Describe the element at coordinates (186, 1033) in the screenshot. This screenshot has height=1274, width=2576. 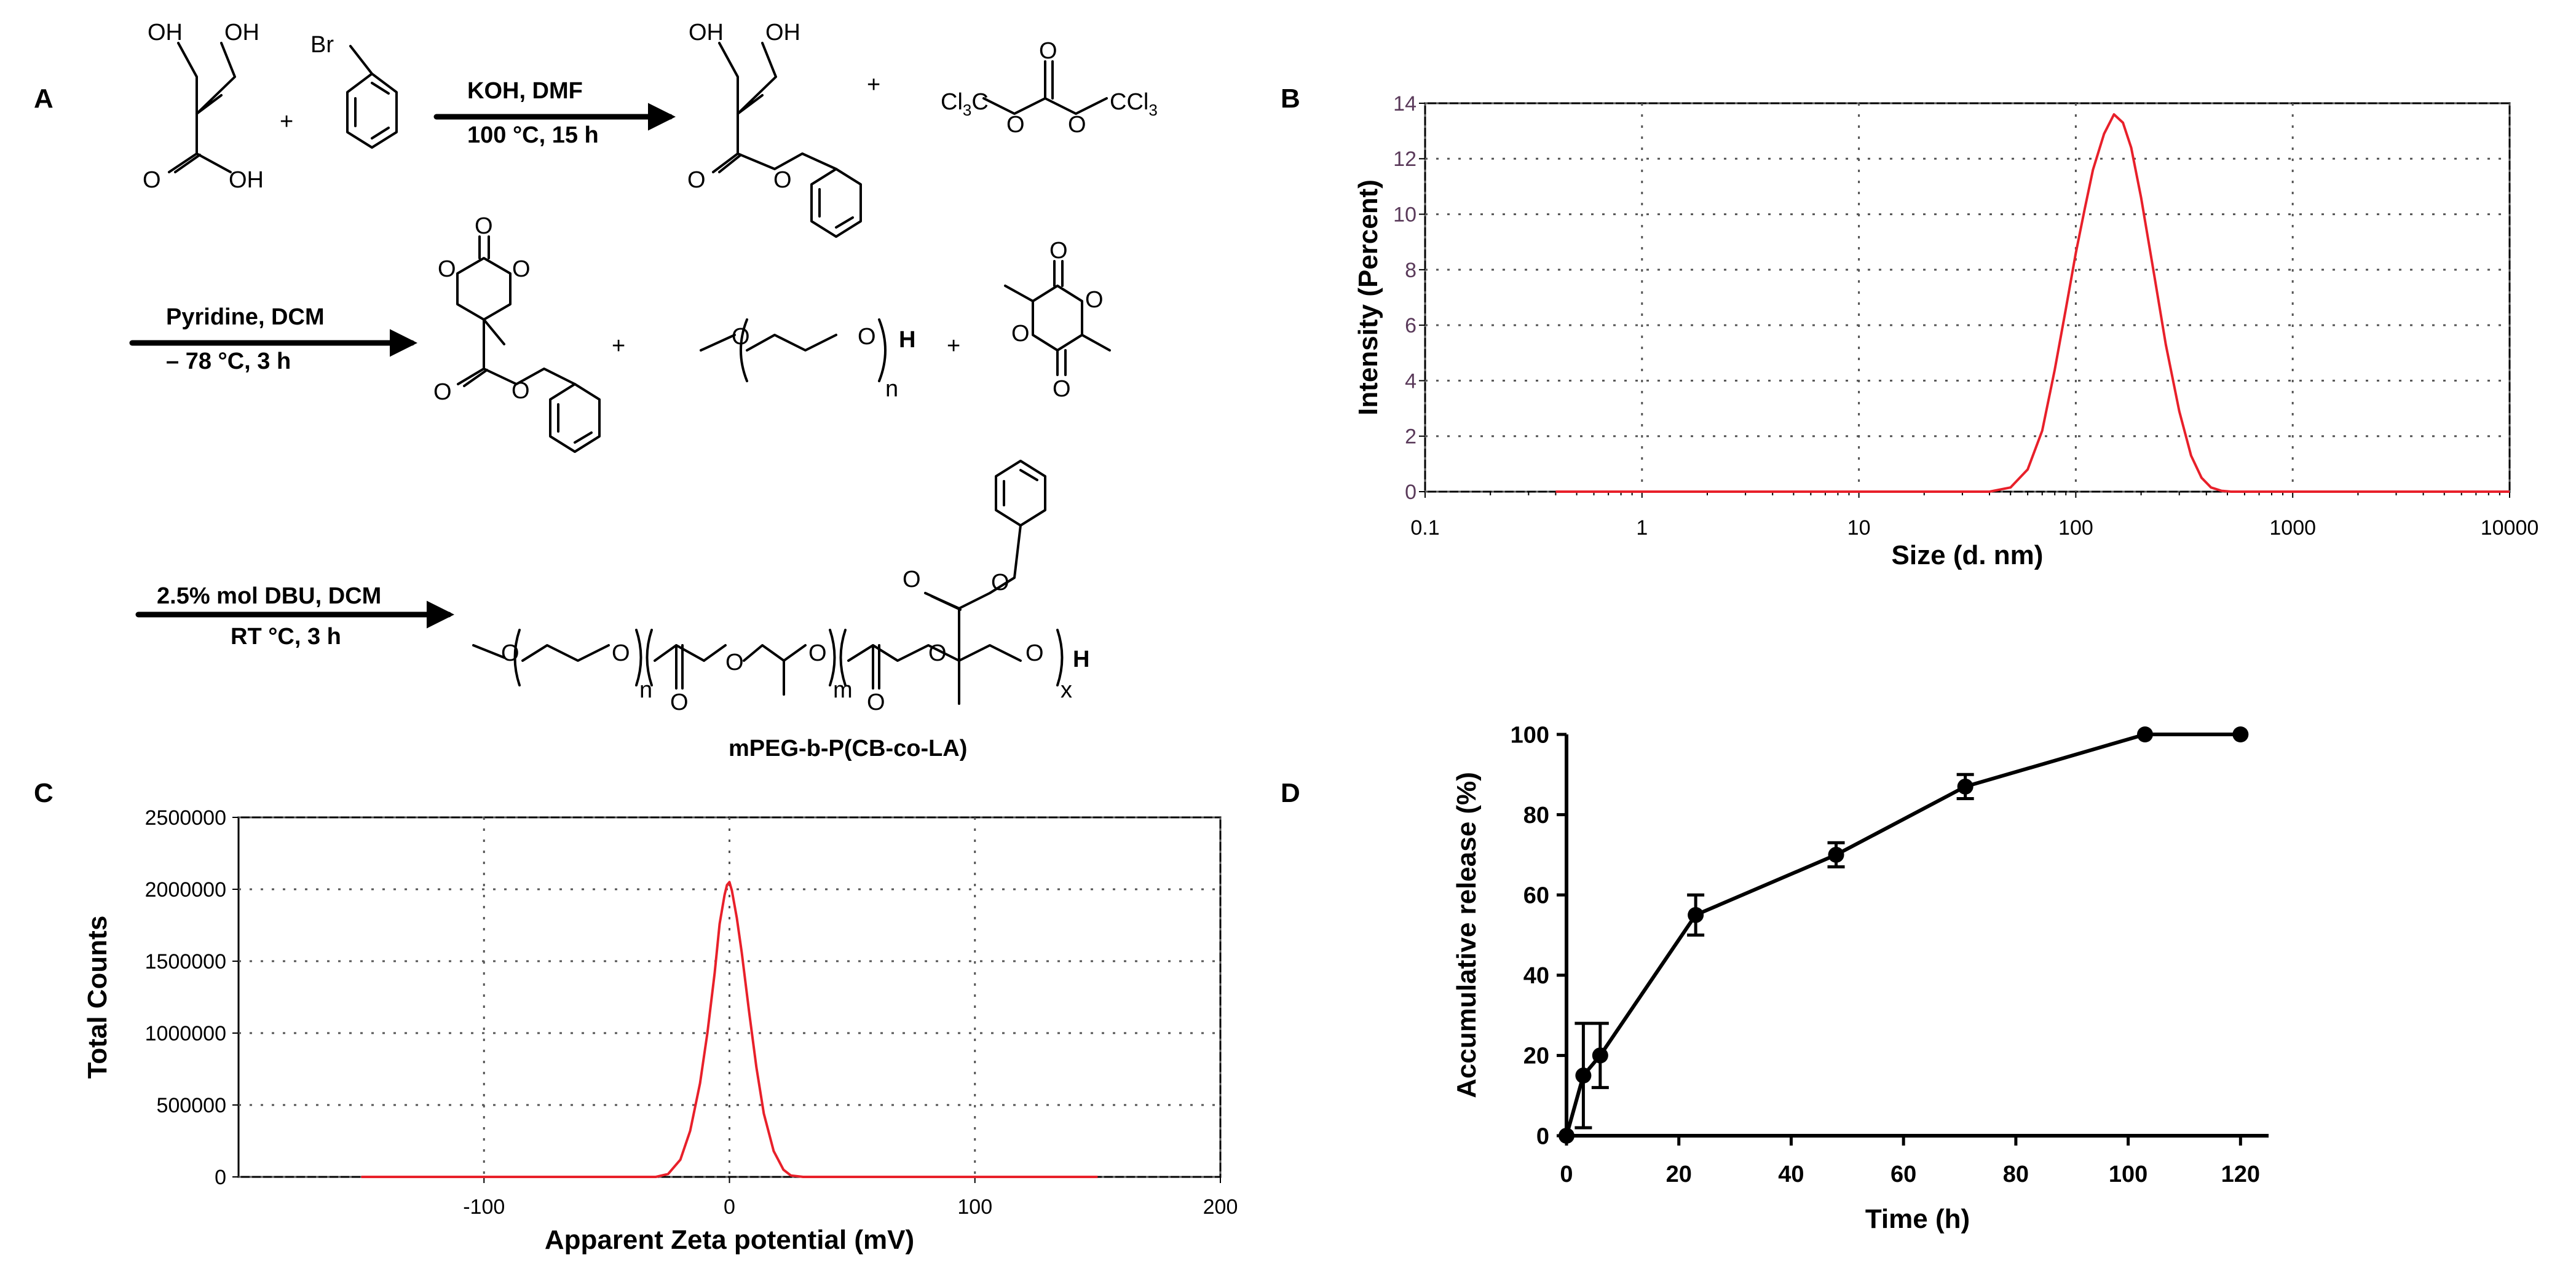
I see `y-tick-label: 1000000` at that location.